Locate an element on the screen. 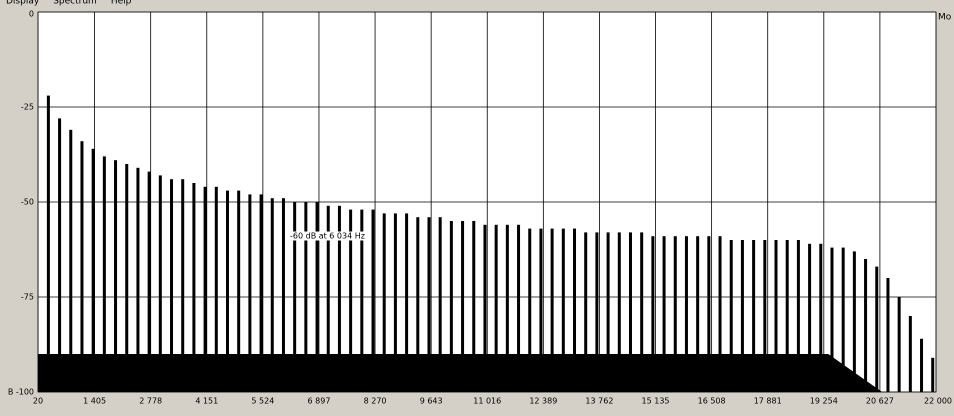 The image size is (954, 416). x-tick-label: 13 762 is located at coordinates (599, 401).